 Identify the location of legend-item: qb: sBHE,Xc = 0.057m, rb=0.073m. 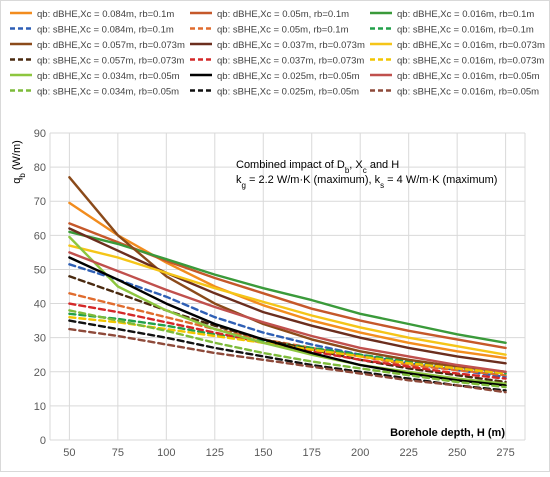
(97, 61).